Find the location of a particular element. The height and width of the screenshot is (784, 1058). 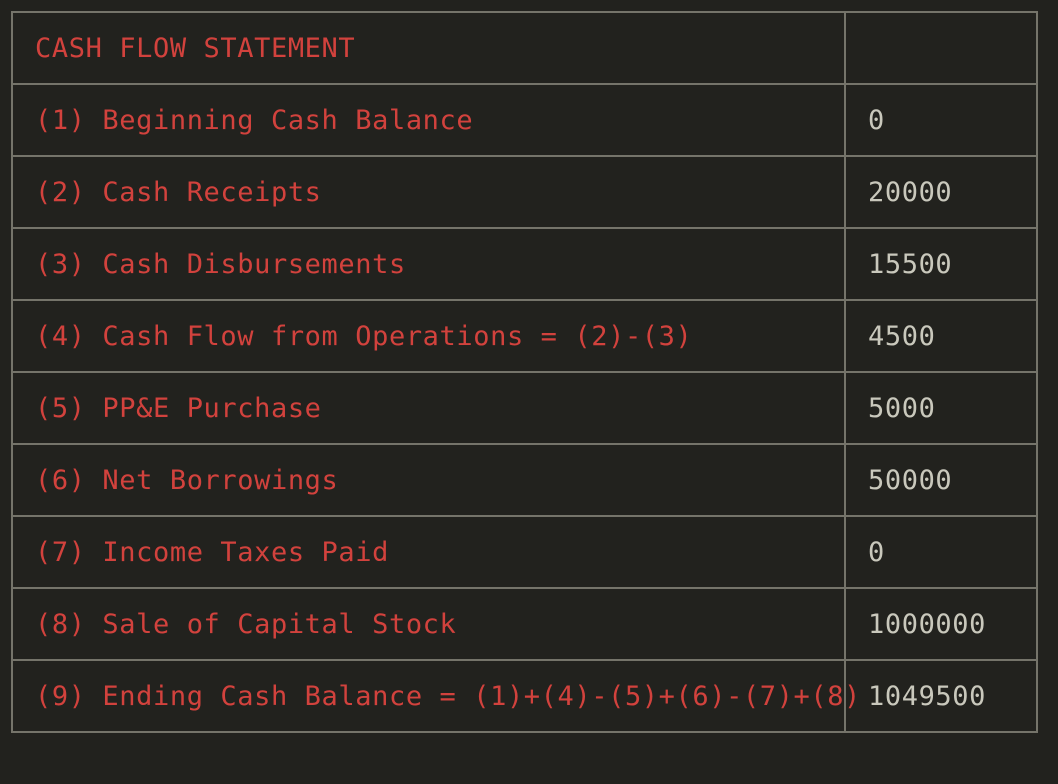

row-value-ending-cash-balance: 1049500 is located at coordinates (941, 696).